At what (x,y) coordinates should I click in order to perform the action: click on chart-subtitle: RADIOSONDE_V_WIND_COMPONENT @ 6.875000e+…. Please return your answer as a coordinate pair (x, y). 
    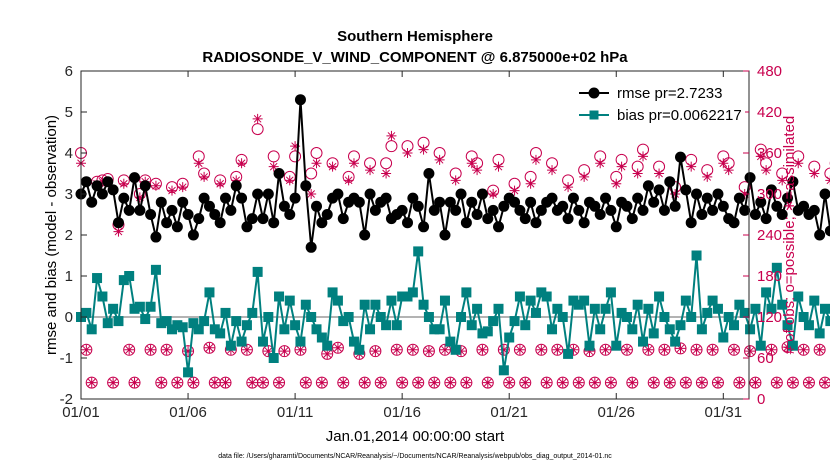
    Looking at the image, I should click on (415, 57).